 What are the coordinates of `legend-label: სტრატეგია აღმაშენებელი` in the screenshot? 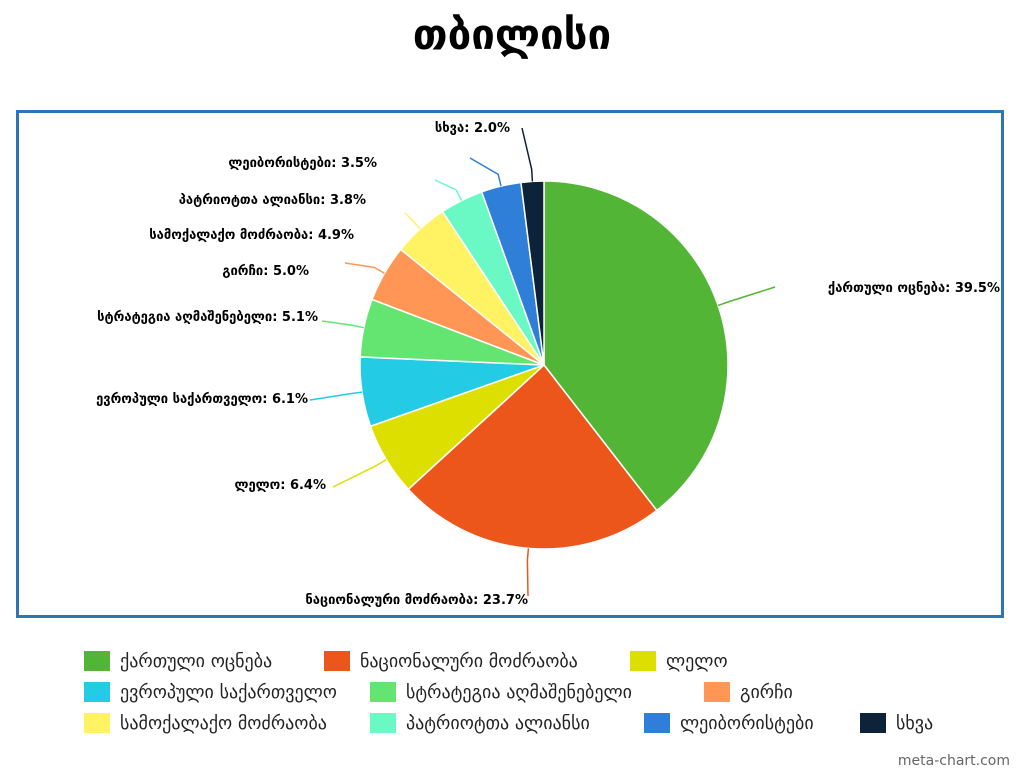 It's located at (519, 692).